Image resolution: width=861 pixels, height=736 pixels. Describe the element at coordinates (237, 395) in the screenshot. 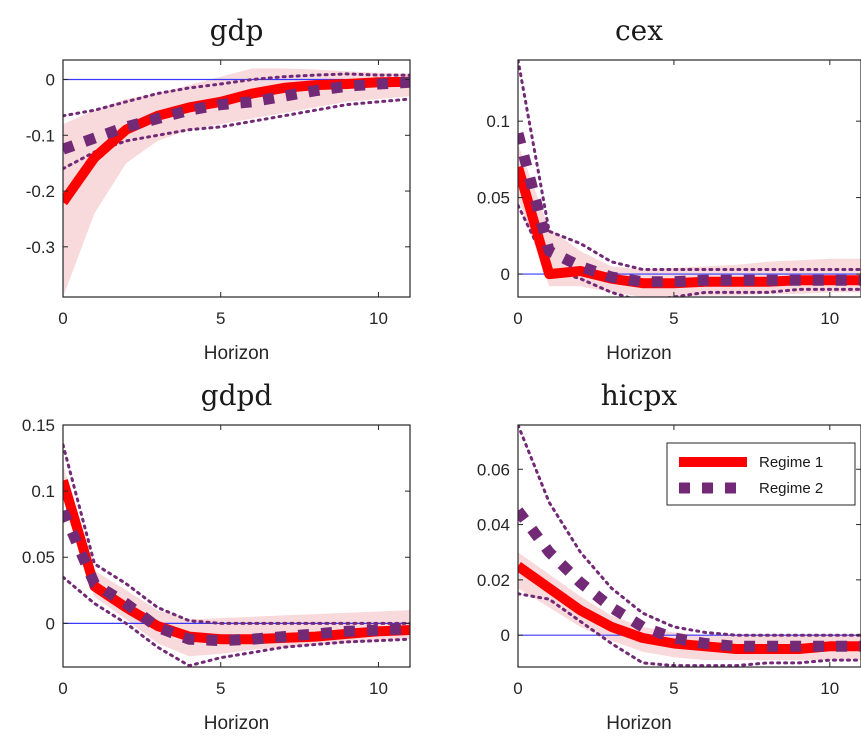

I see `chart-title: gdpd` at that location.